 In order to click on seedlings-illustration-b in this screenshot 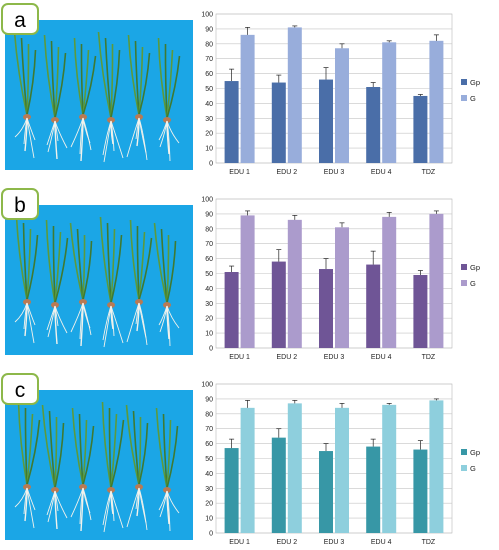, I will do `click(97, 282)`.